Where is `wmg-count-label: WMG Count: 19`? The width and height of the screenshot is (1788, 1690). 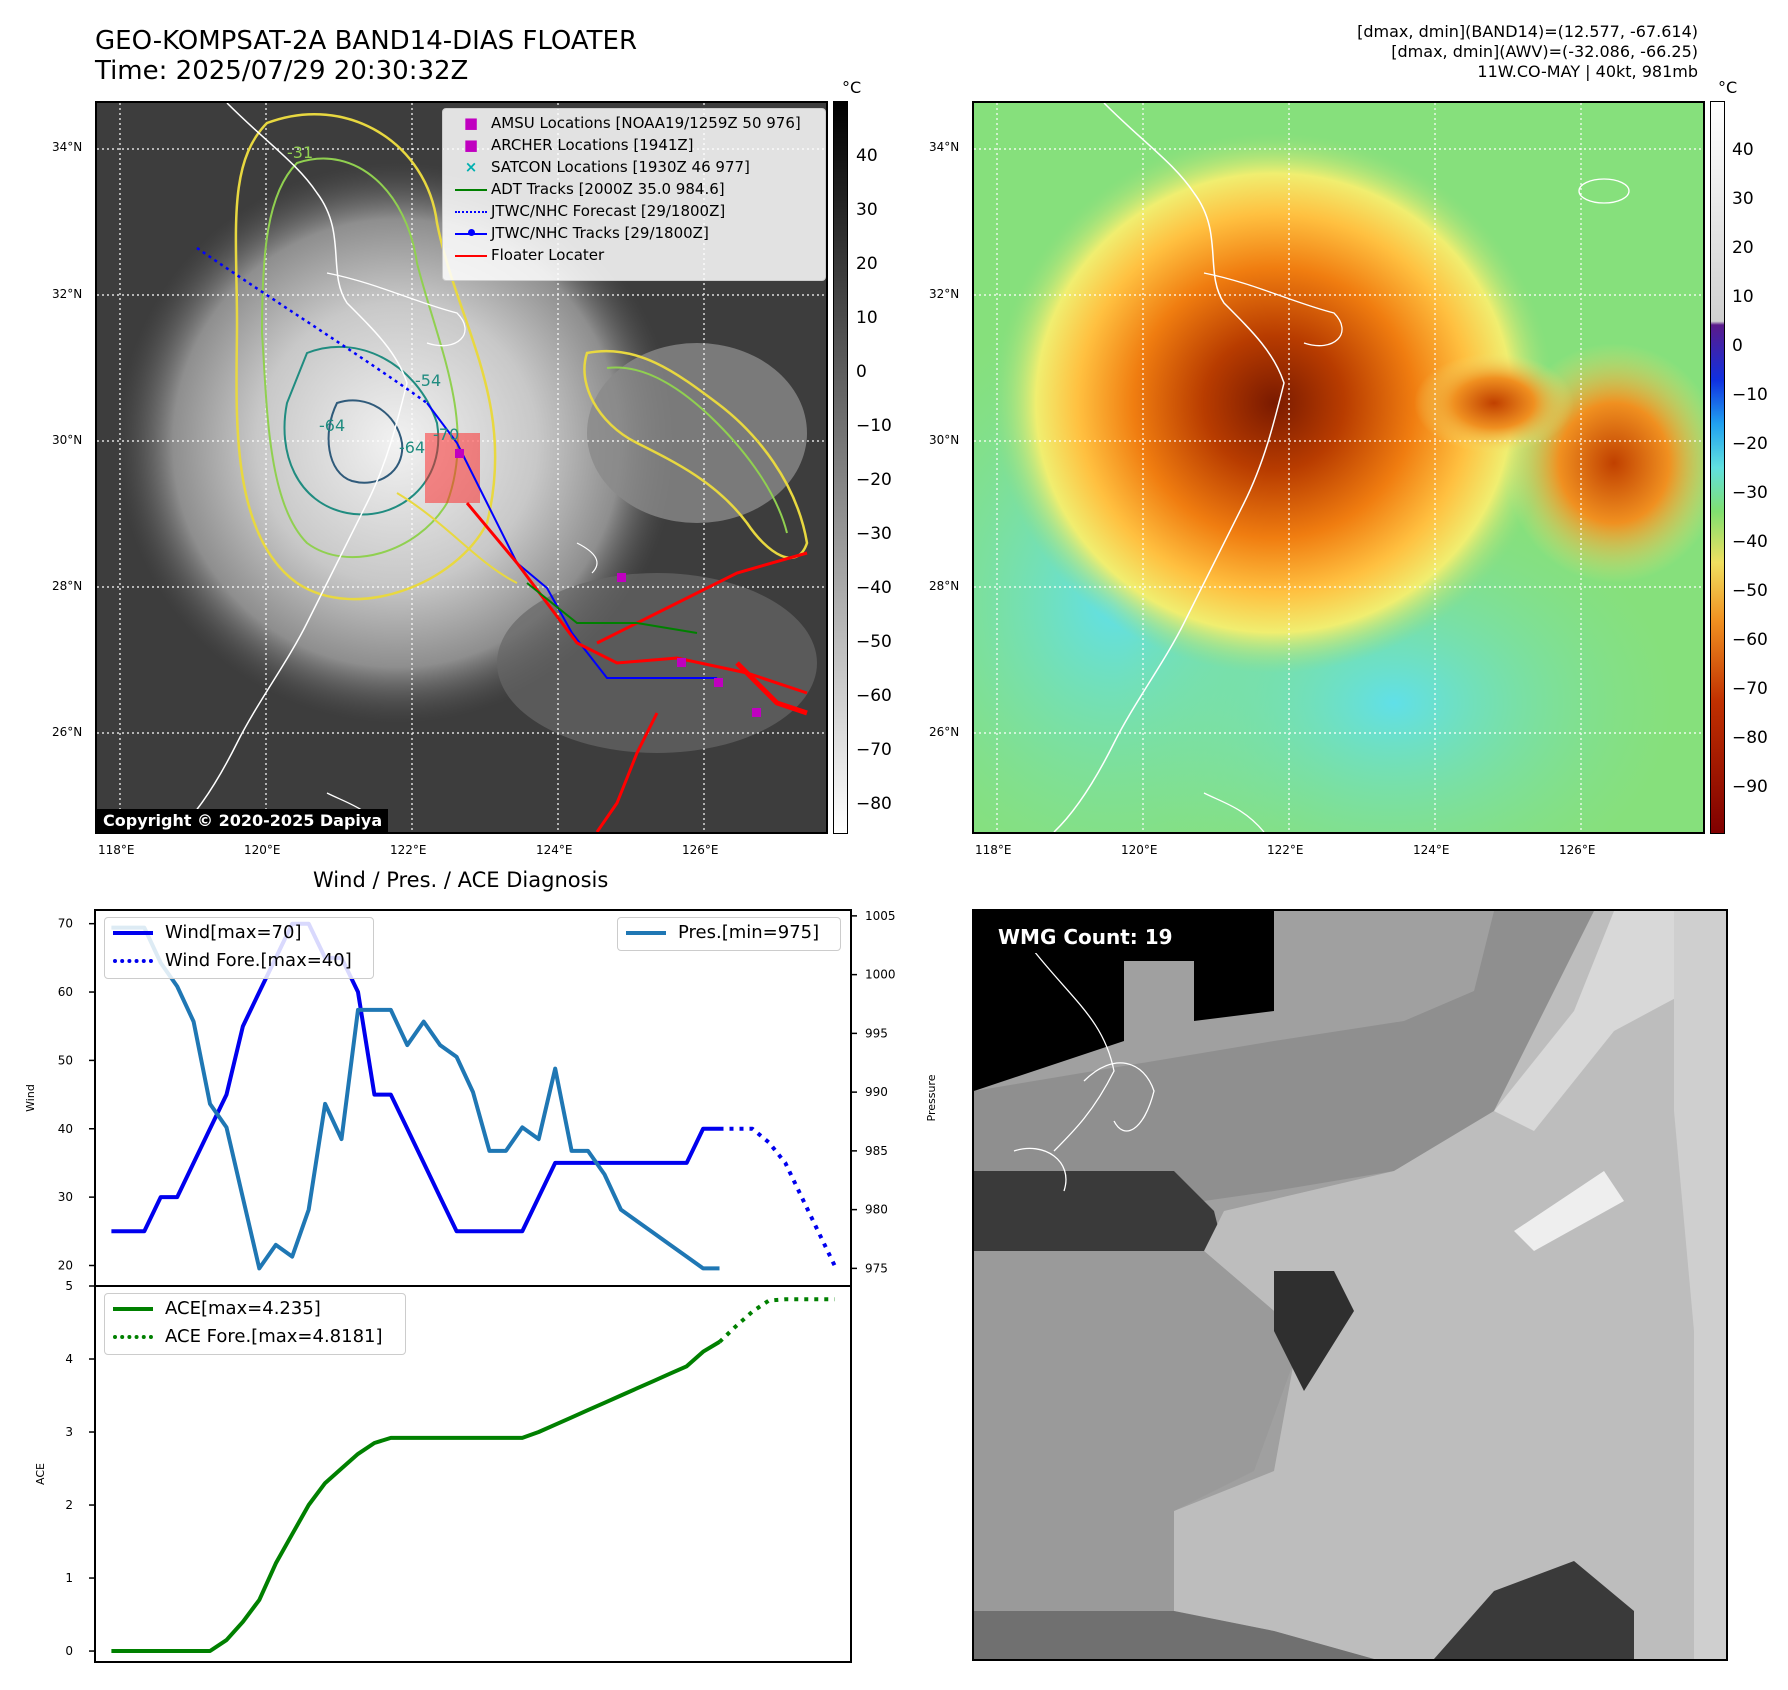
wmg-count-label: WMG Count: 19 is located at coordinates (1085, 937).